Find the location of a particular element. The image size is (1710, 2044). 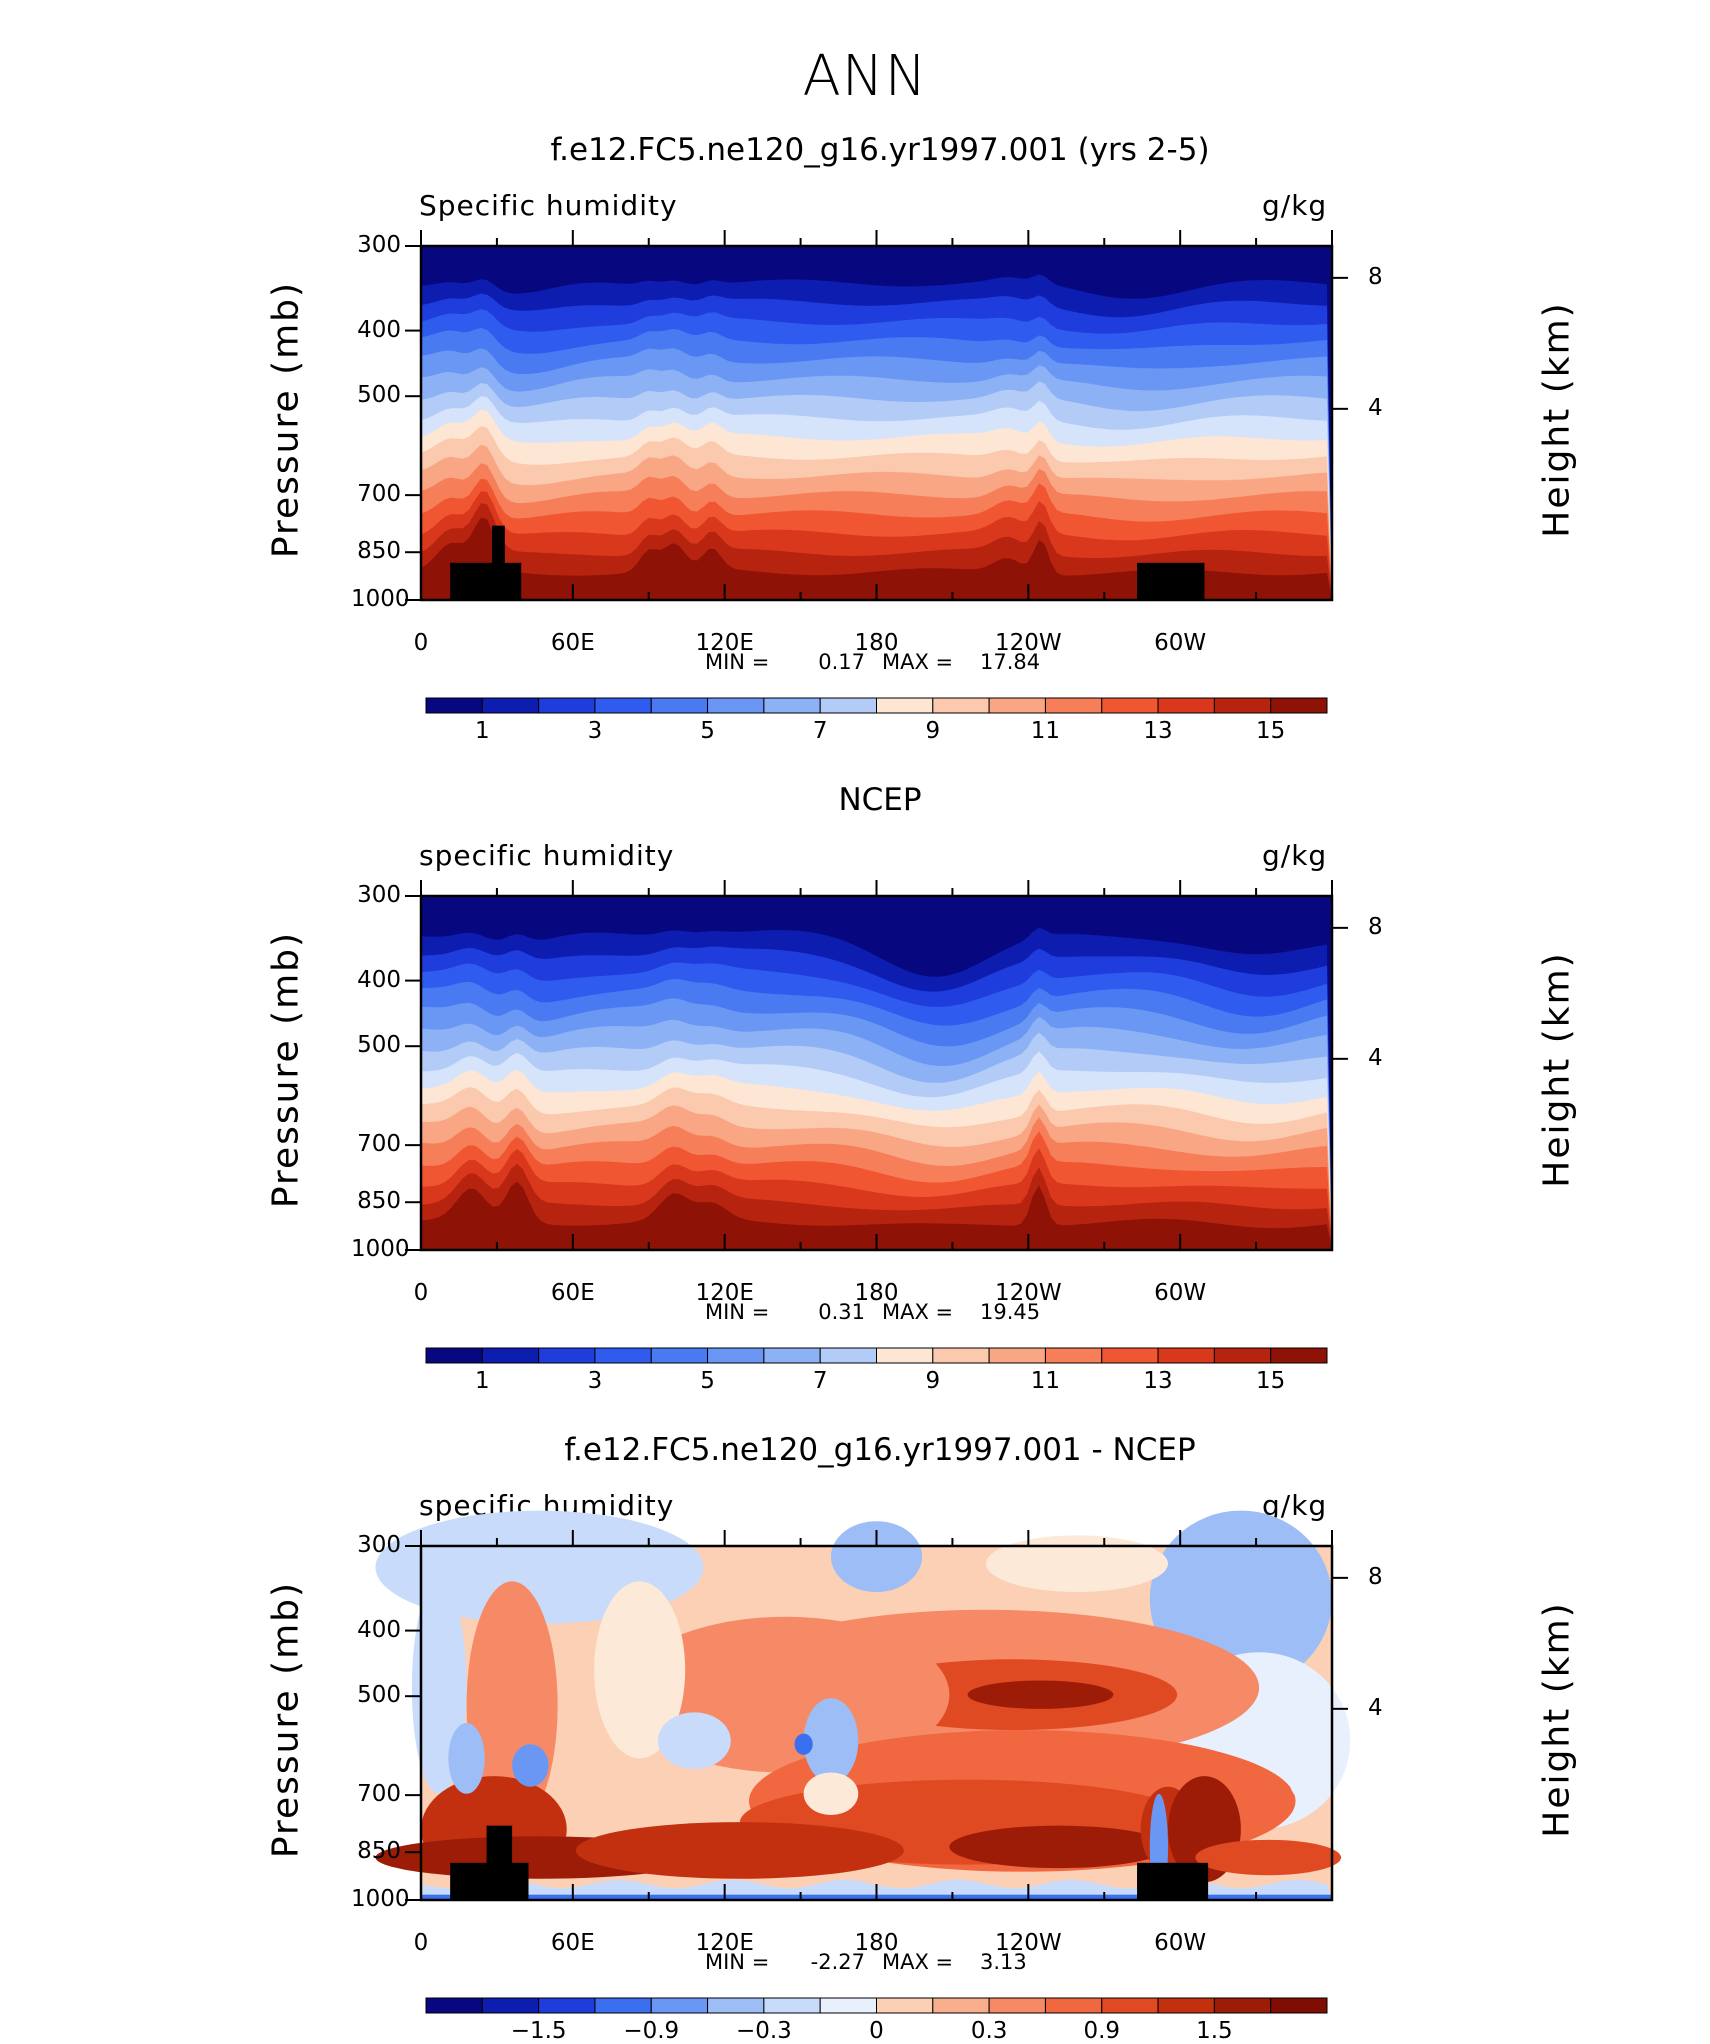

panel-title: f.e12.FC5.ne120_g16.yr1997.001 - NCEP is located at coordinates (880, 1450).